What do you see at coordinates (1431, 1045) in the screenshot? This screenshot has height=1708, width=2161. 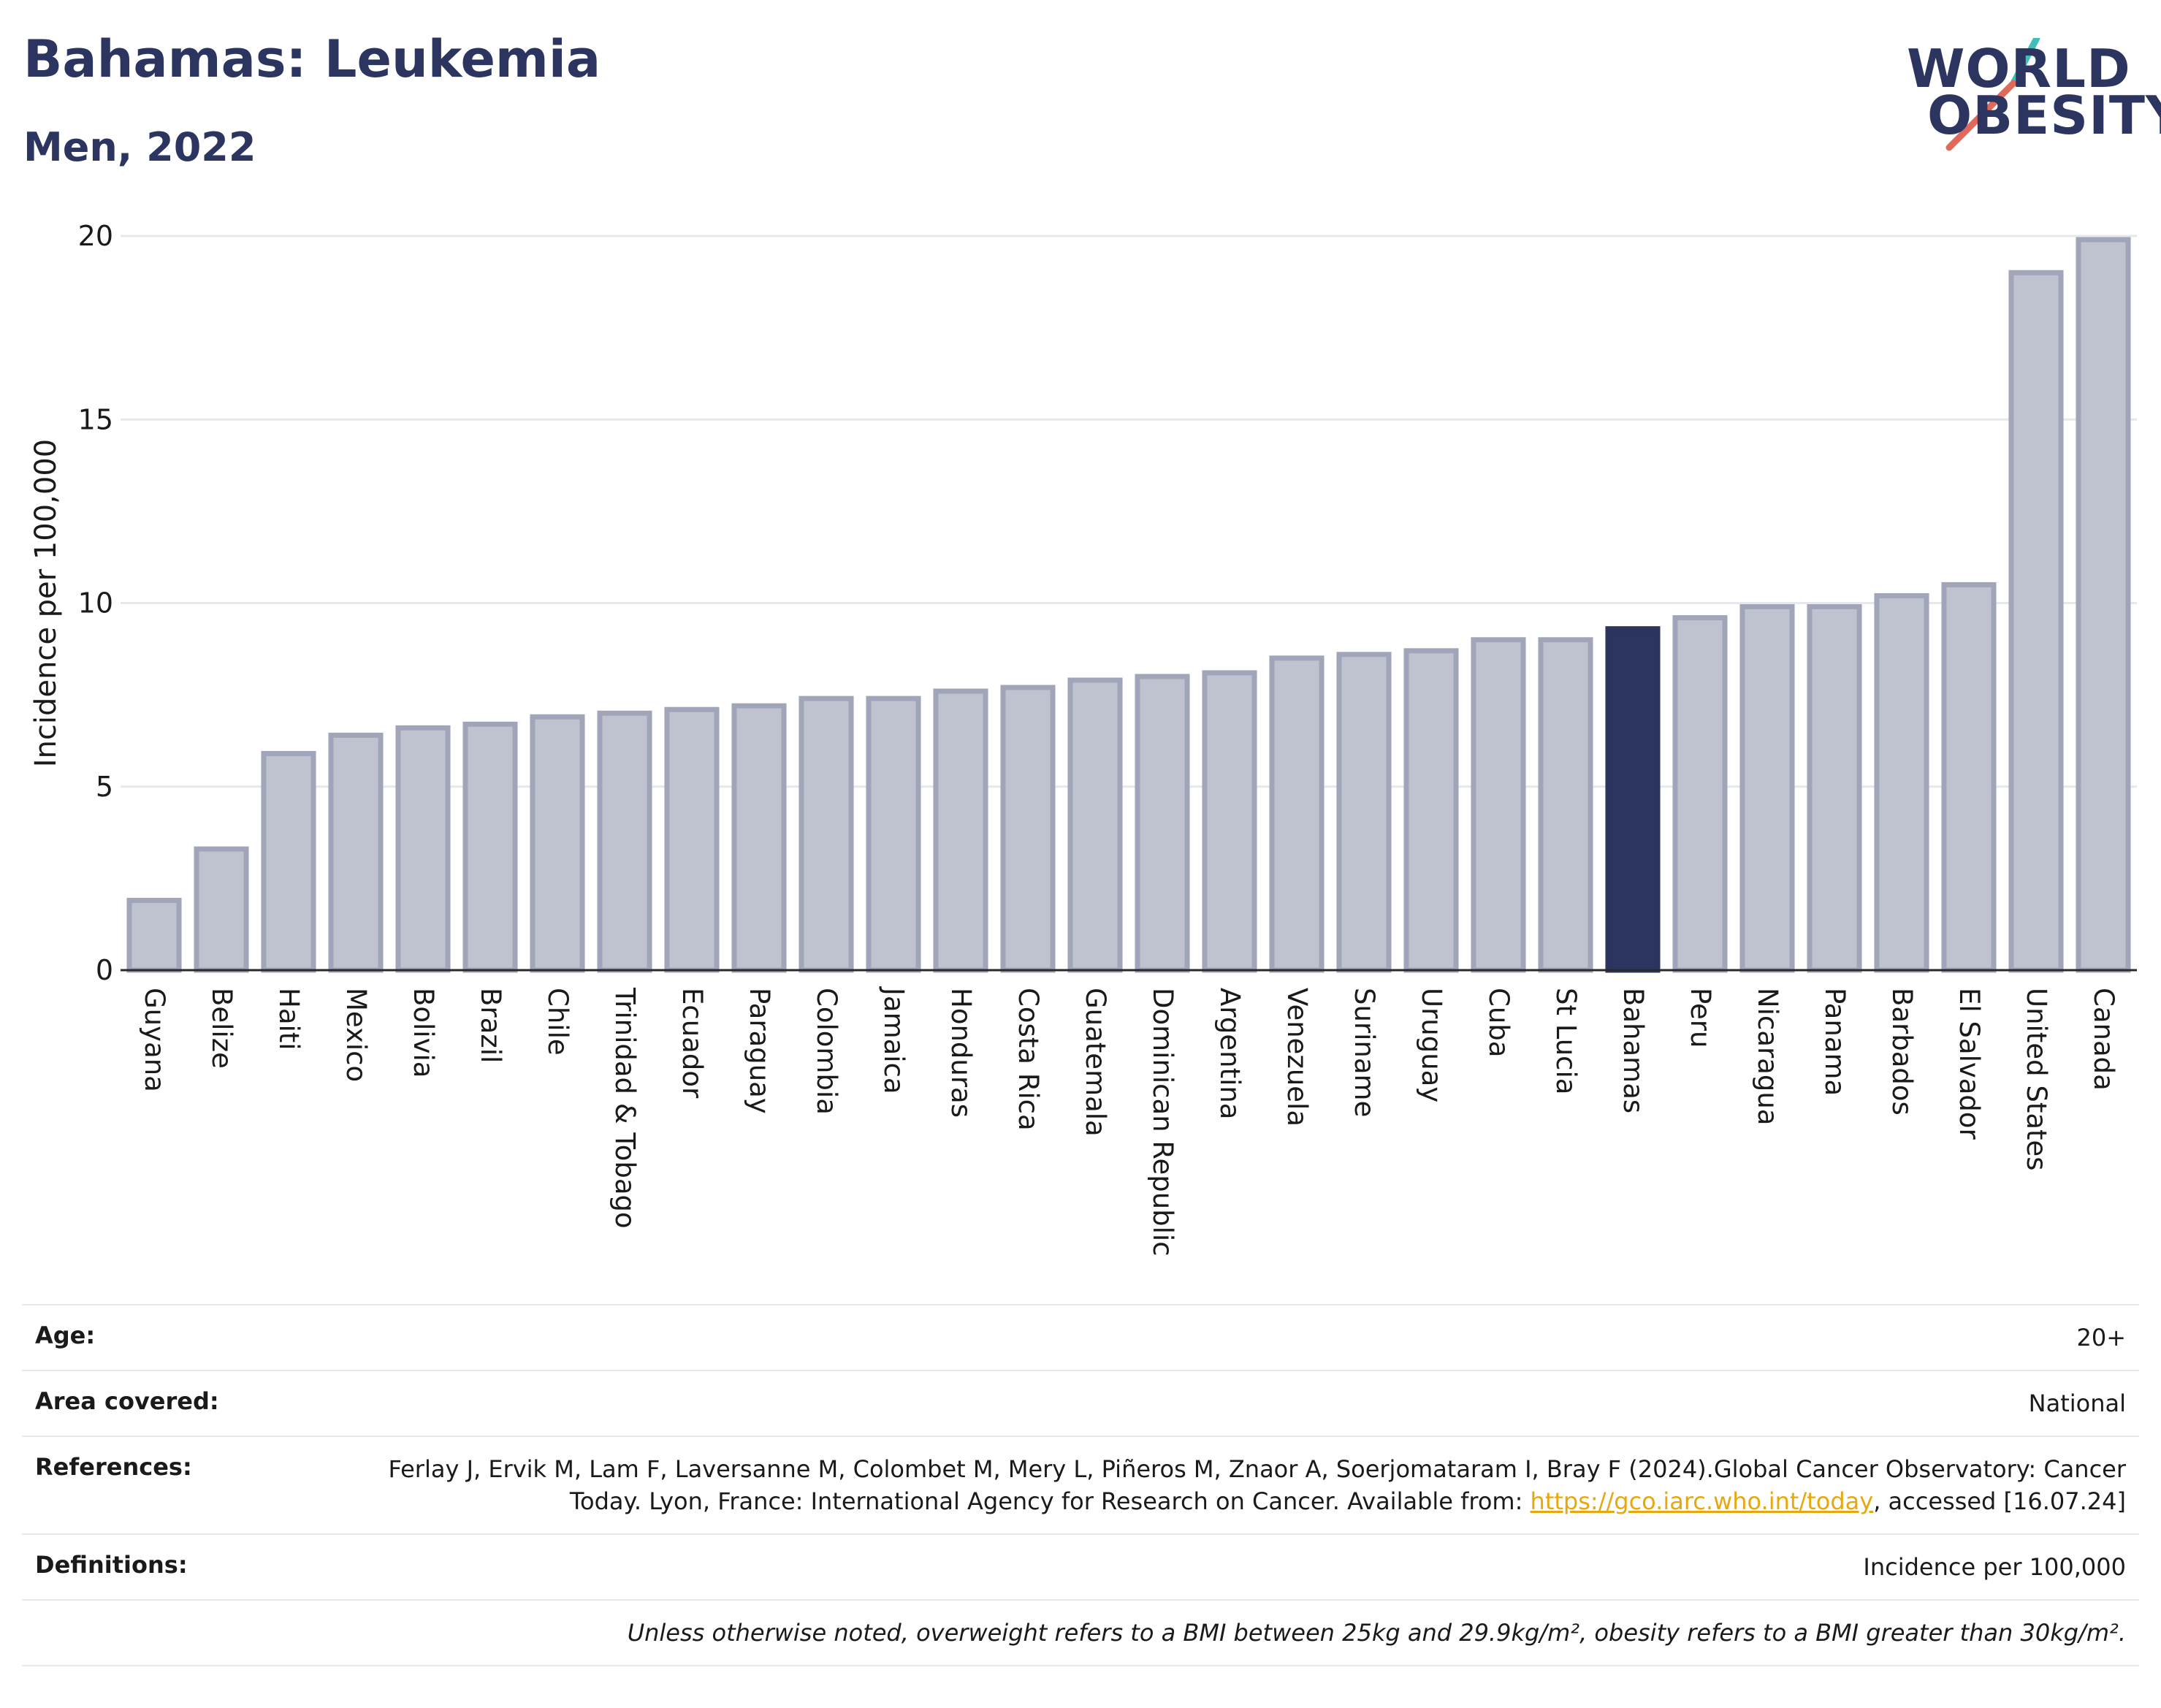 I see `x-tick-label: Uruguay` at bounding box center [1431, 1045].